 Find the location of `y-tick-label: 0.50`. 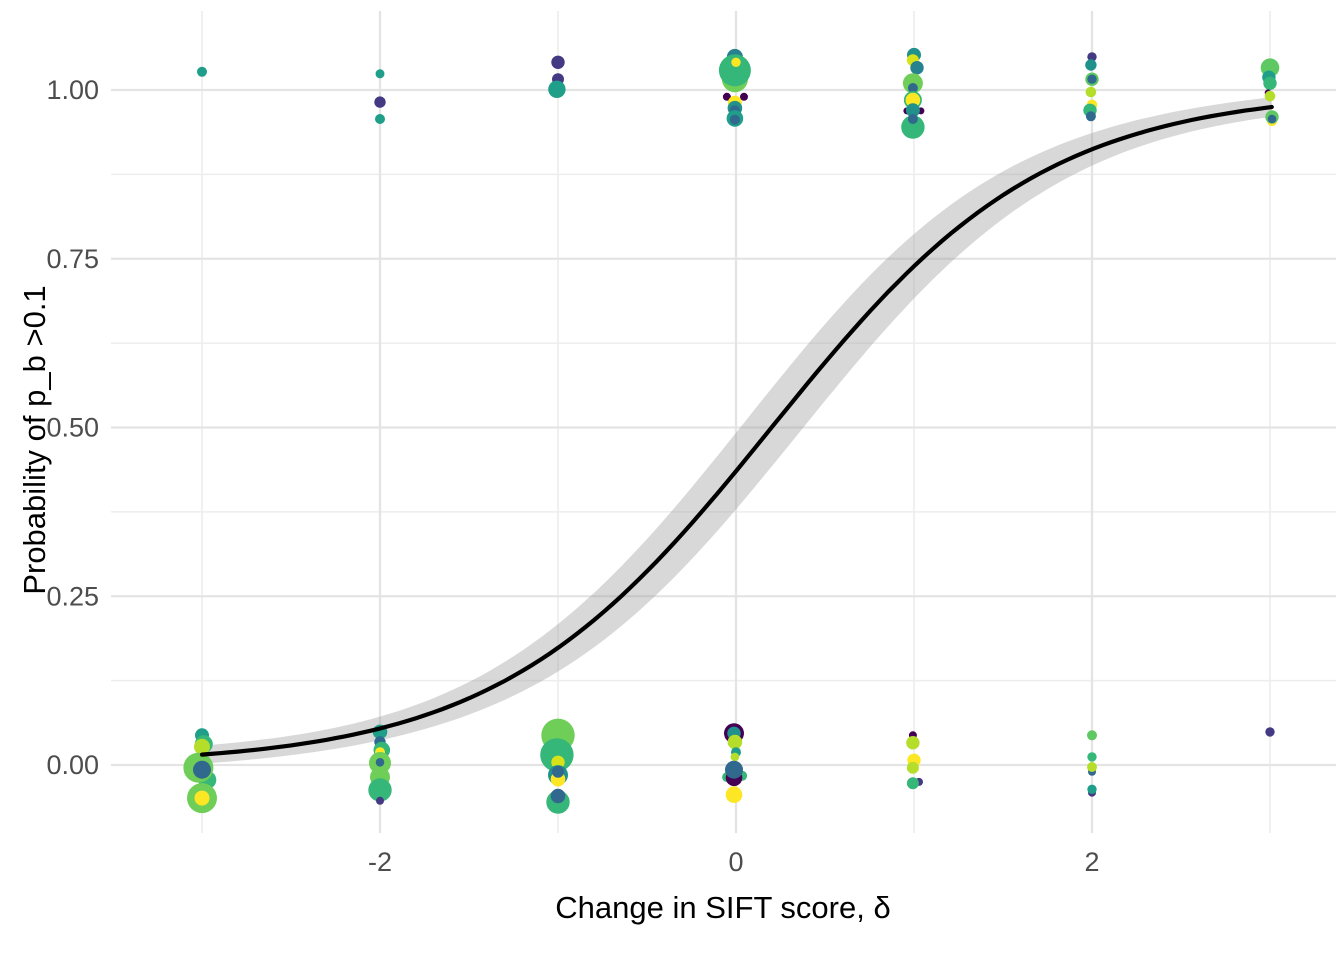

y-tick-label: 0.50 is located at coordinates (72, 428).